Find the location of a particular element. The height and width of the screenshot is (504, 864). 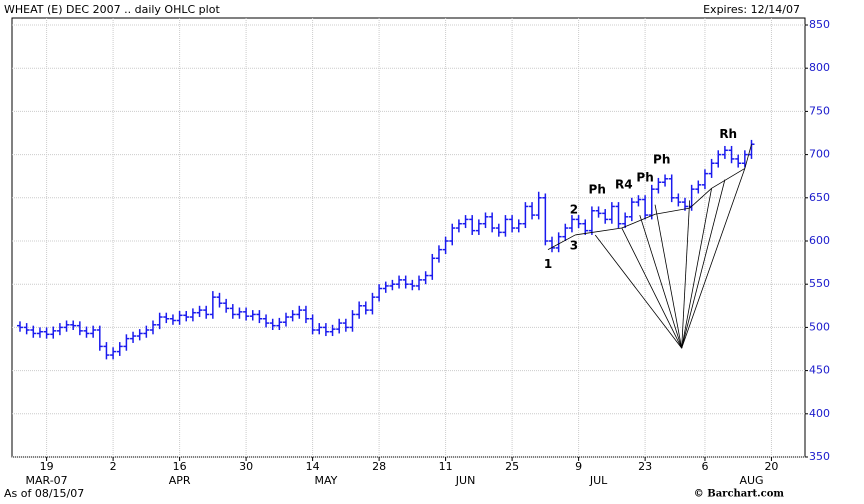

y-tick-label: 750 is located at coordinates (819, 110).